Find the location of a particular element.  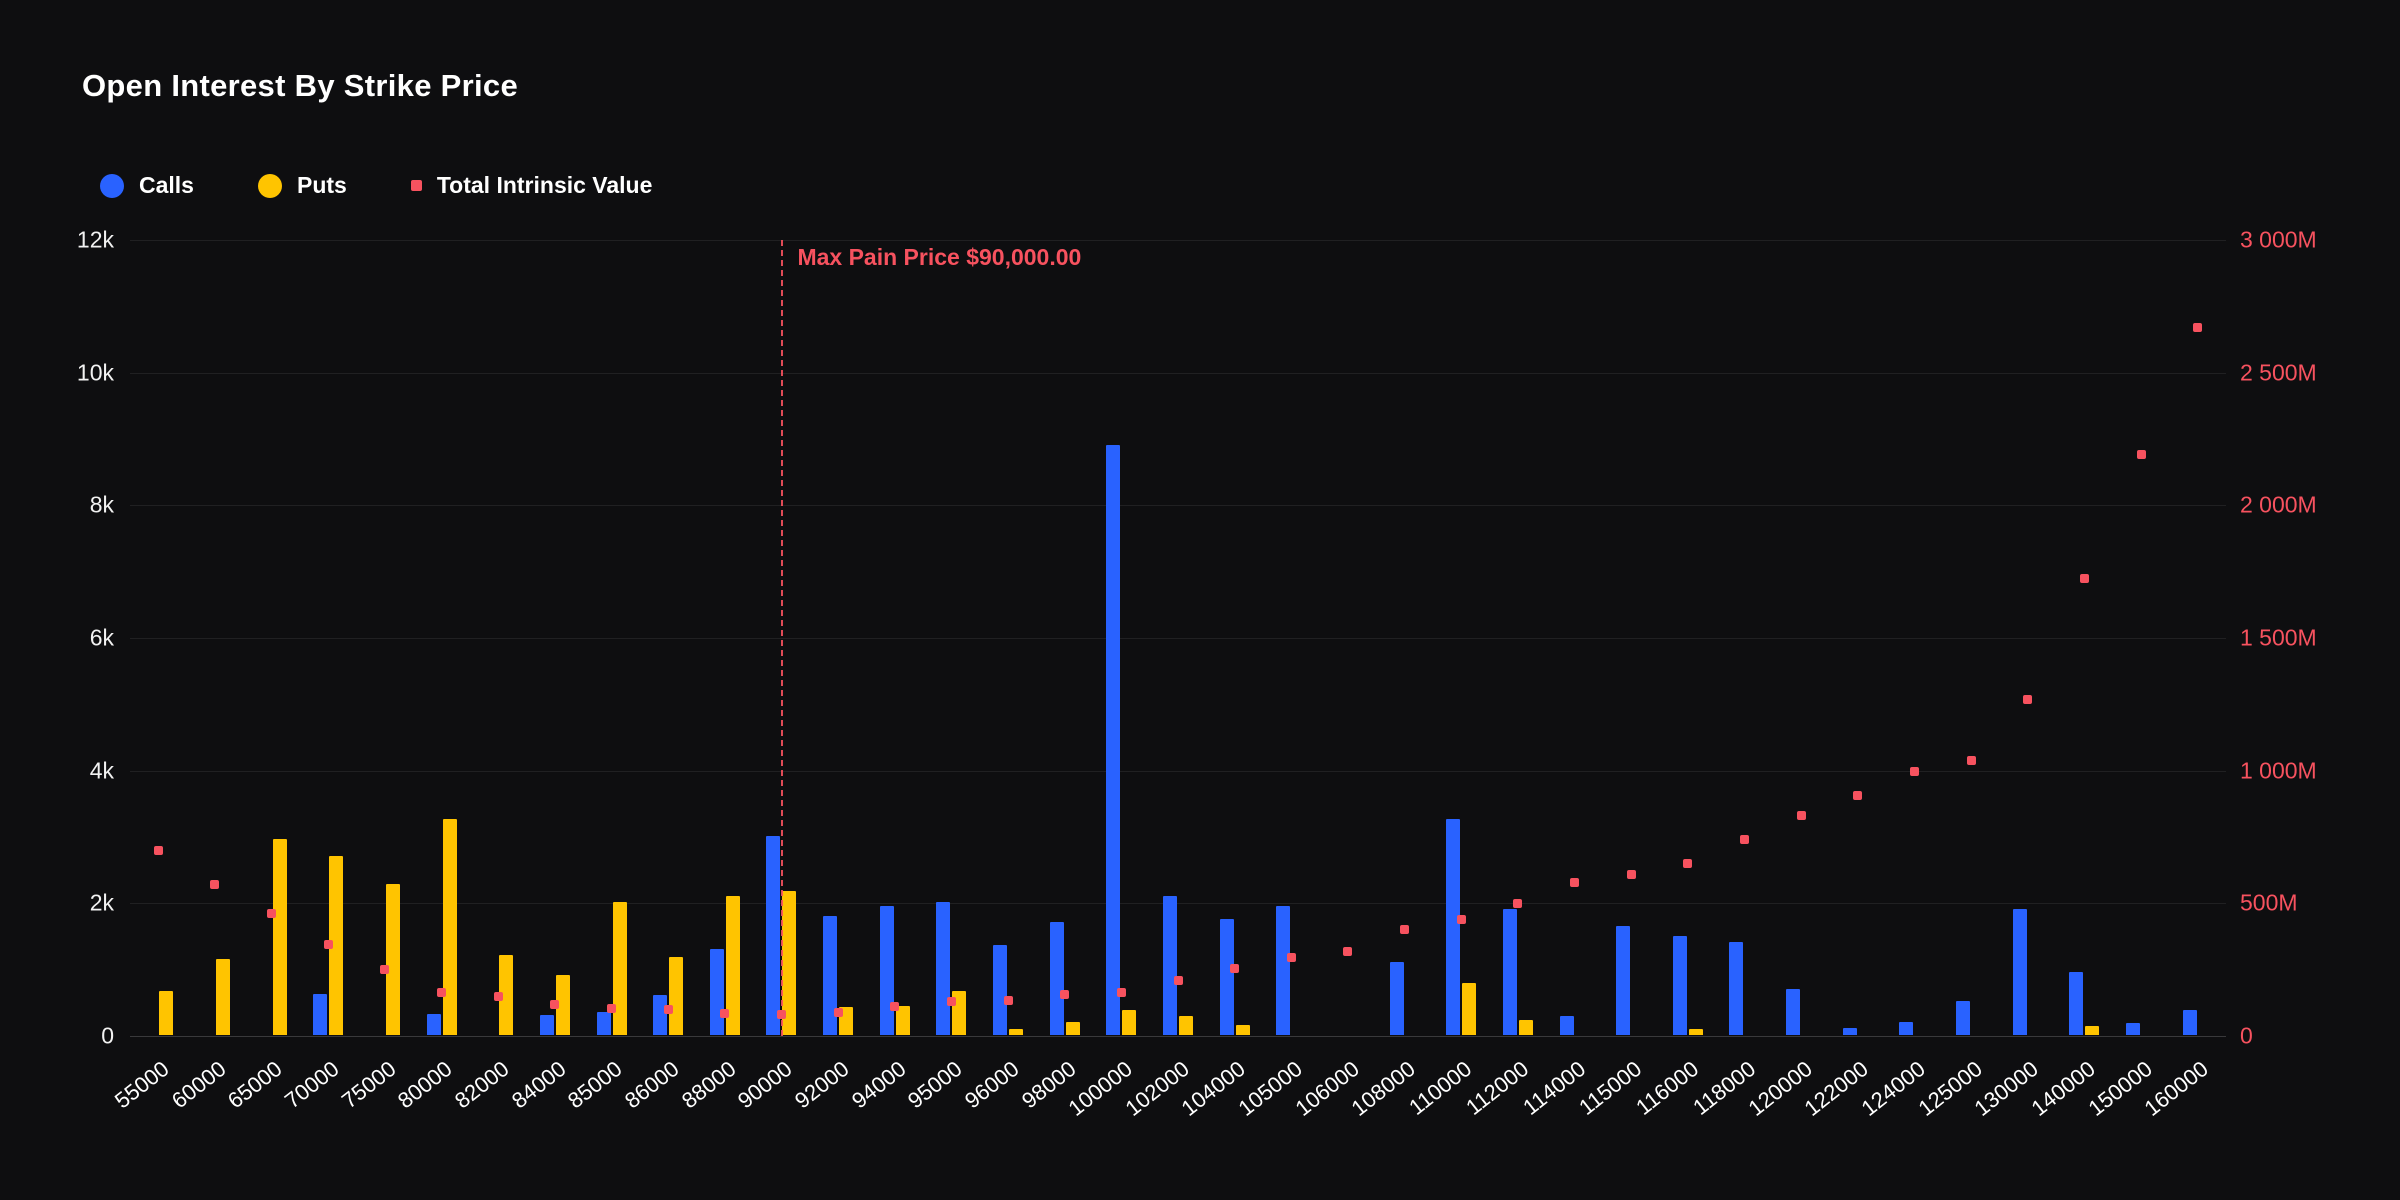

legend-item-calls: Calls is located at coordinates (147, 185).